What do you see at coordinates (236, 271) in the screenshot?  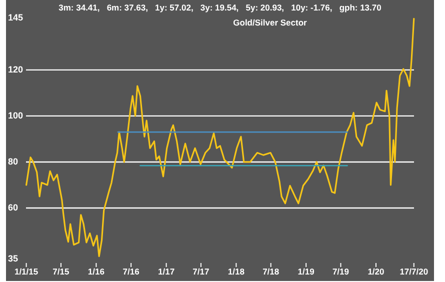 I see `x-tick-label: 1/18` at bounding box center [236, 271].